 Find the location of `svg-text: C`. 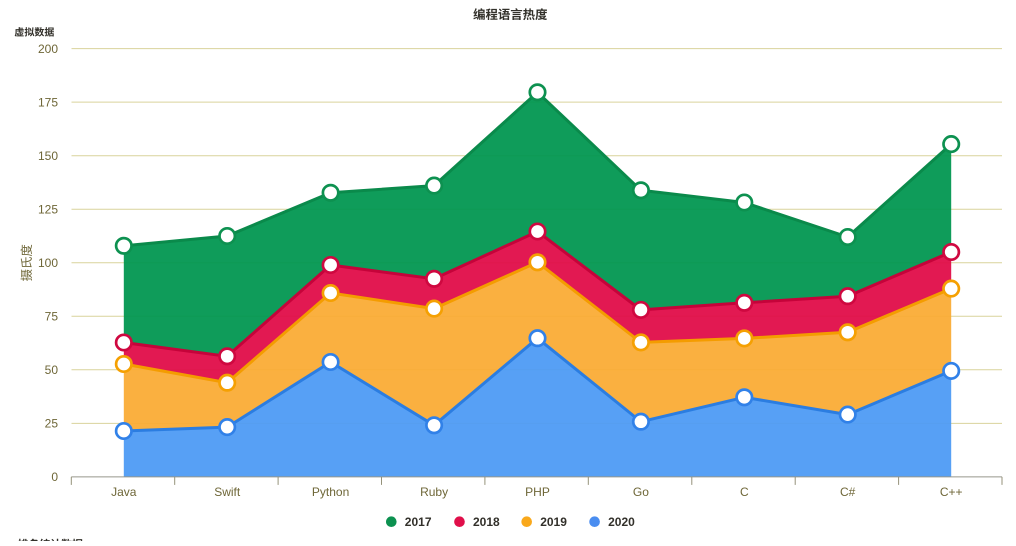

svg-text: C is located at coordinates (744, 492).